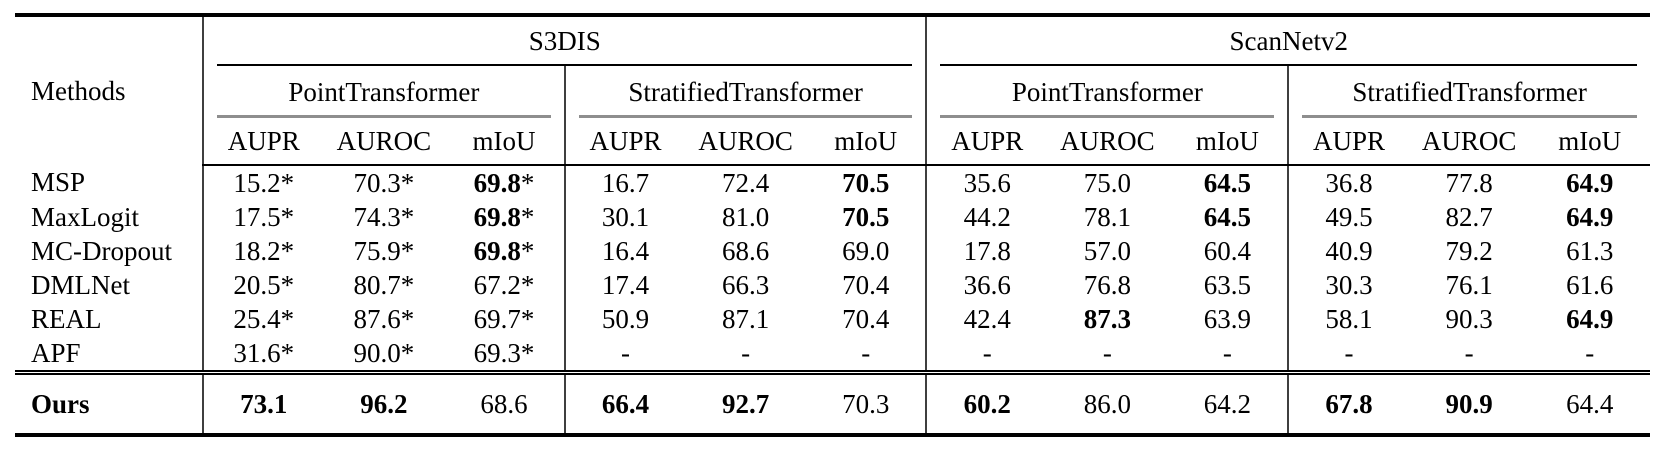  What do you see at coordinates (263, 354) in the screenshot?
I see `value-cell: 31.6*` at bounding box center [263, 354].